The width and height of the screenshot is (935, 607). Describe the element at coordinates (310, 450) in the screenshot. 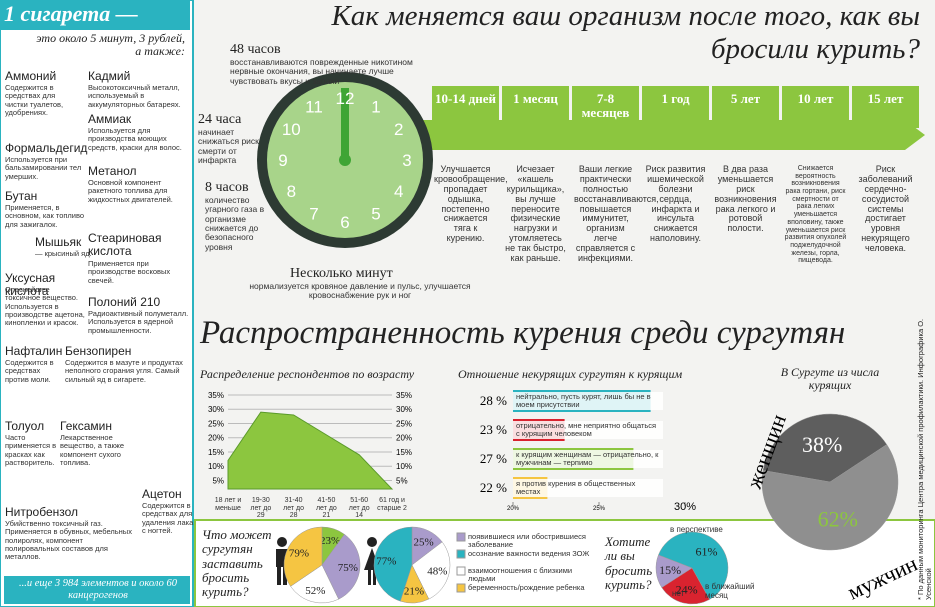

I see `area` at that location.